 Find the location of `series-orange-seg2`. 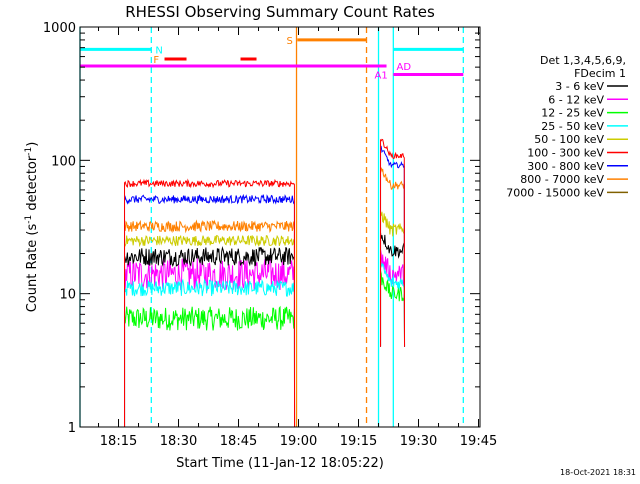

series-orange-seg2 is located at coordinates (393, 257).